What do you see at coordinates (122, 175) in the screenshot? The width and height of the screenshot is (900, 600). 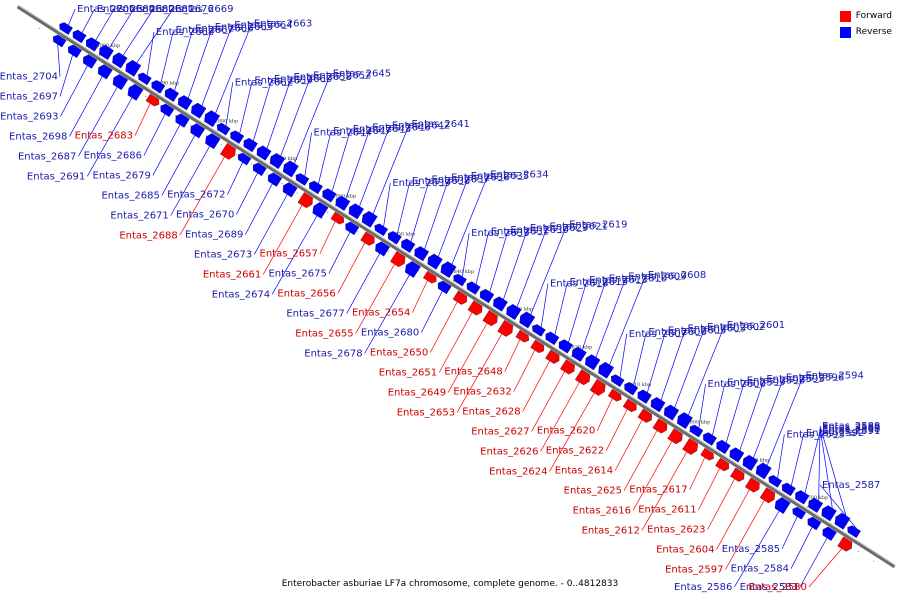 I see `gene-label: Entas_2679` at bounding box center [122, 175].